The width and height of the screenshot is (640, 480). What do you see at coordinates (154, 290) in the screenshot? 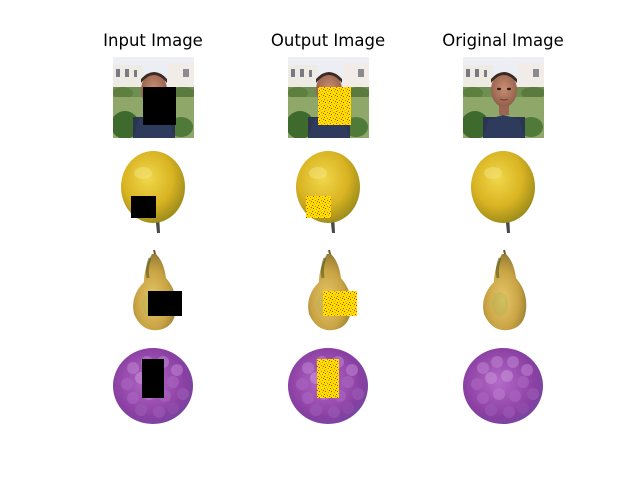
I see `pear-input-image` at bounding box center [154, 290].